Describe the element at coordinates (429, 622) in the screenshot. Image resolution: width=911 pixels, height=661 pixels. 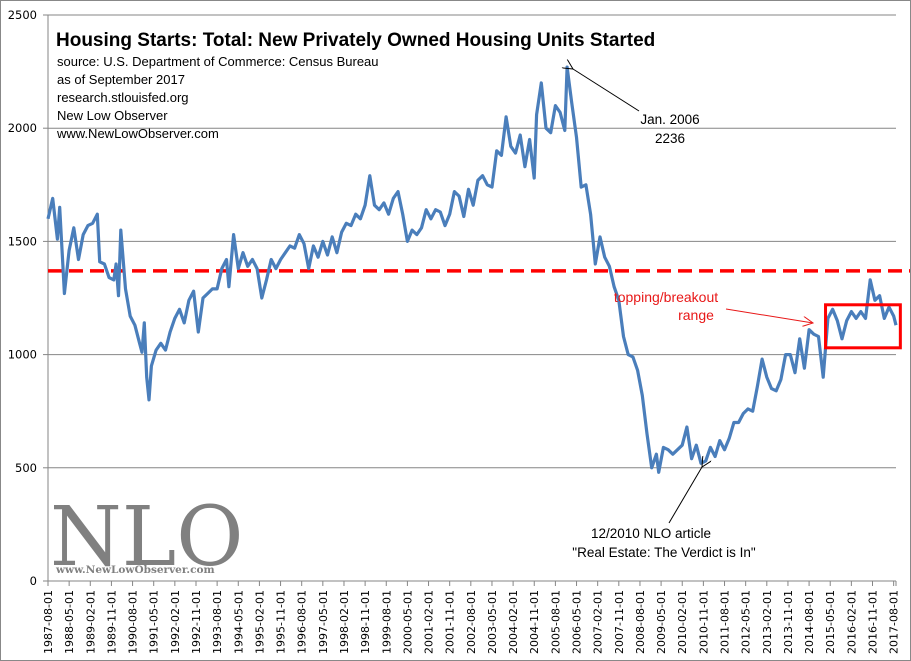
I see `x-tick-label: 2001-02-01` at that location.